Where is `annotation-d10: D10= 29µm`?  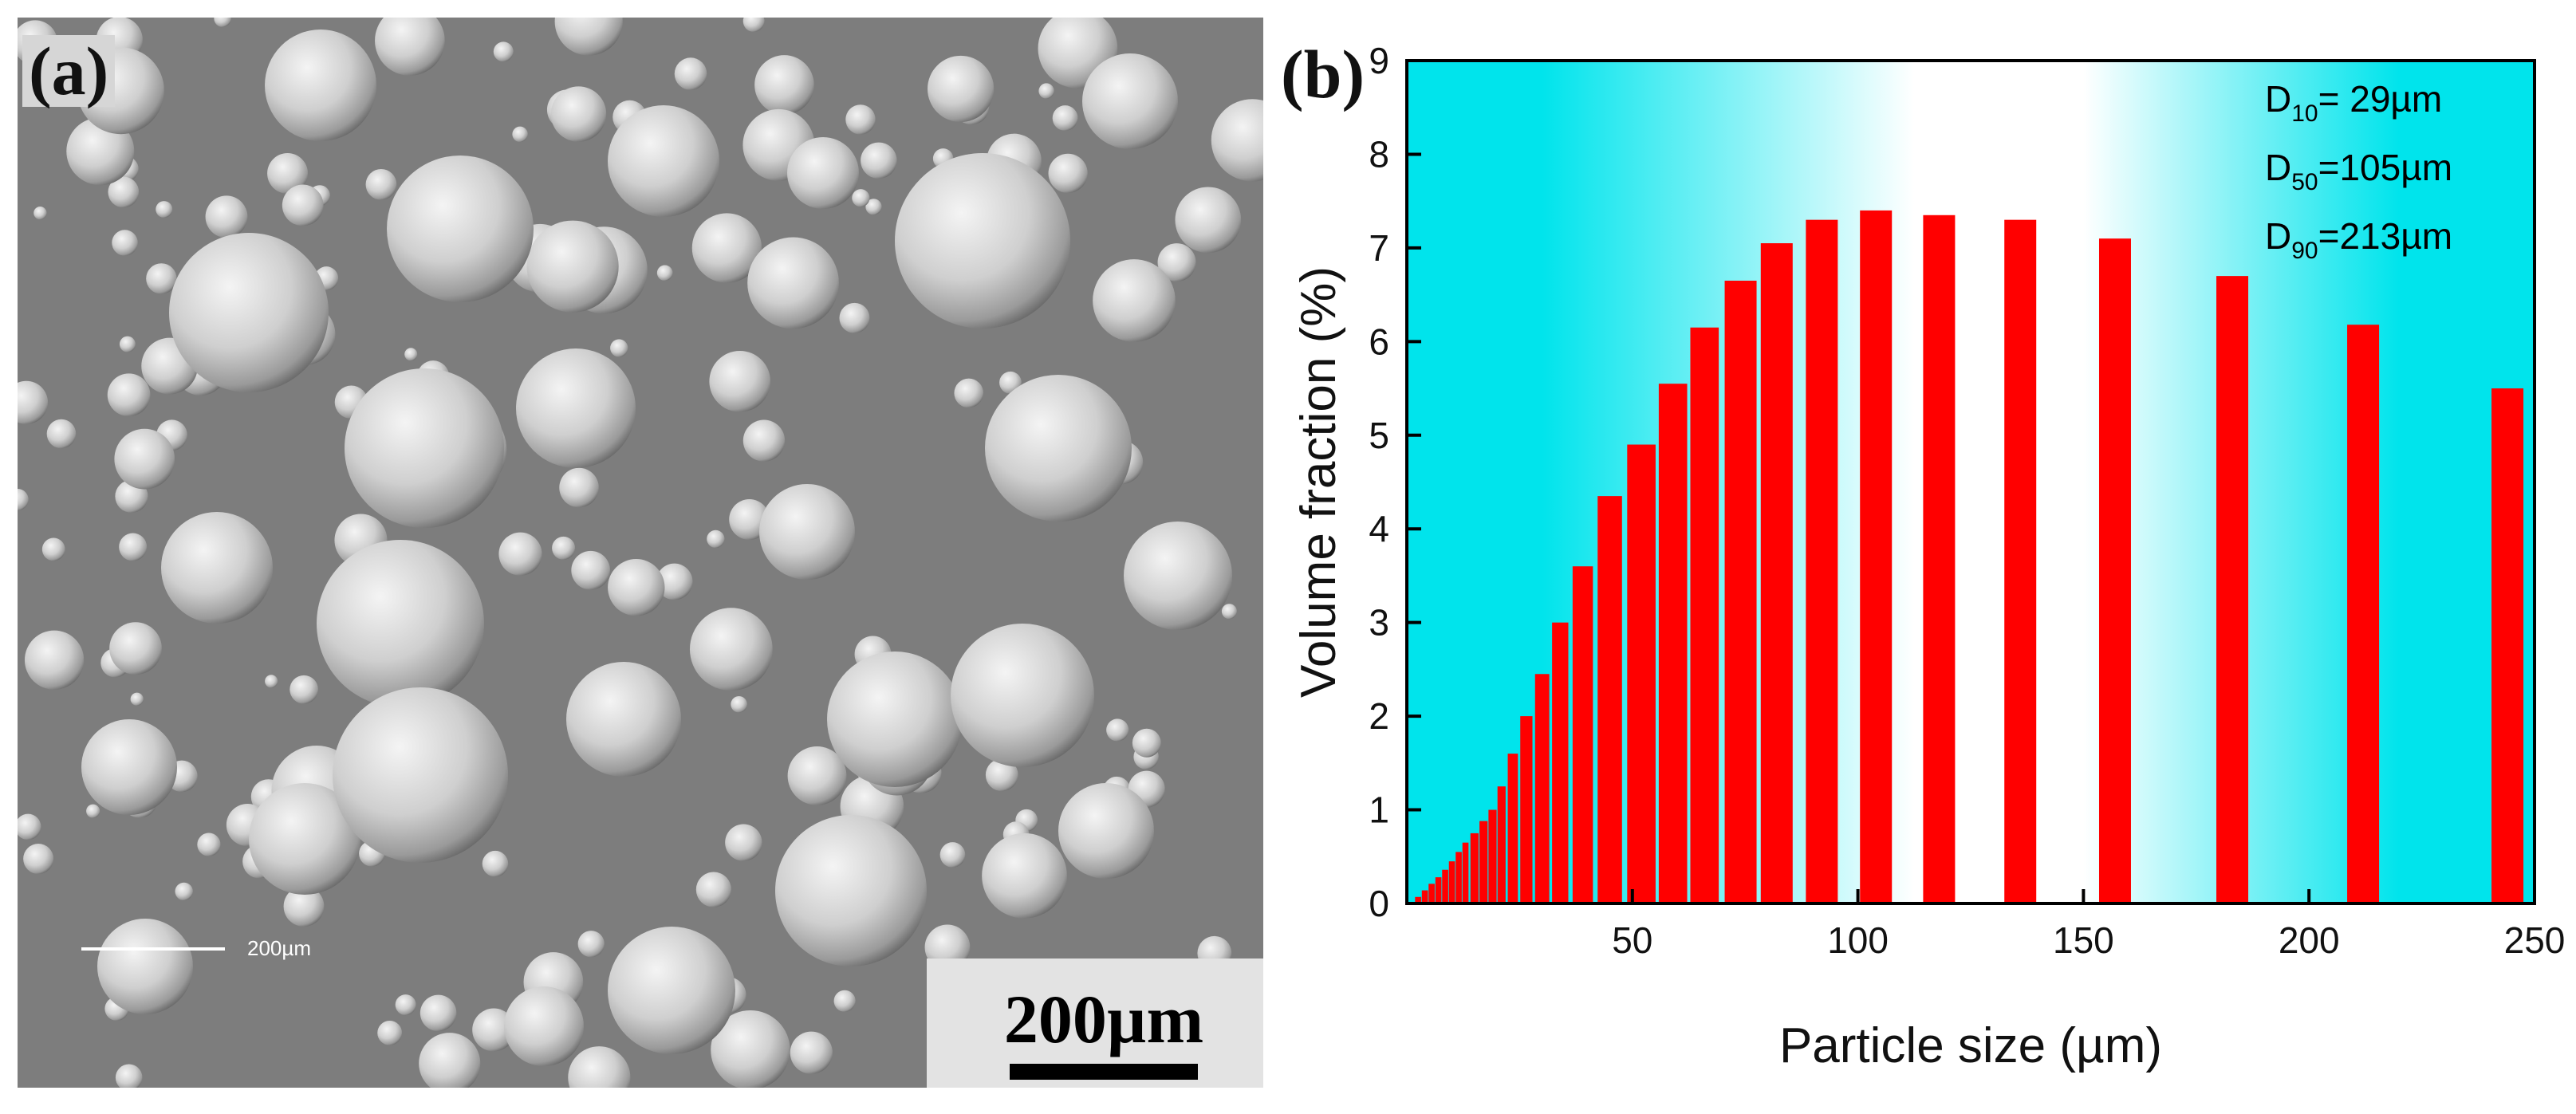
annotation-d10: D10= 29µm is located at coordinates (2353, 102).